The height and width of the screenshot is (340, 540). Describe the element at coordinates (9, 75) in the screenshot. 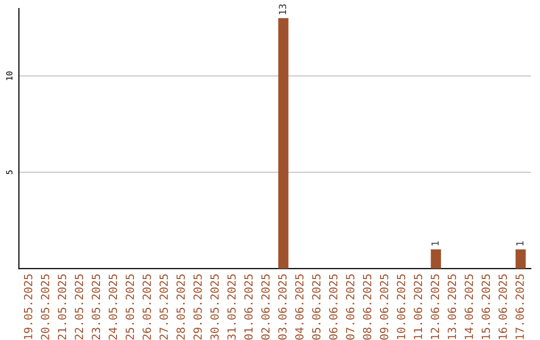

I see `y-tick-label: 10` at that location.